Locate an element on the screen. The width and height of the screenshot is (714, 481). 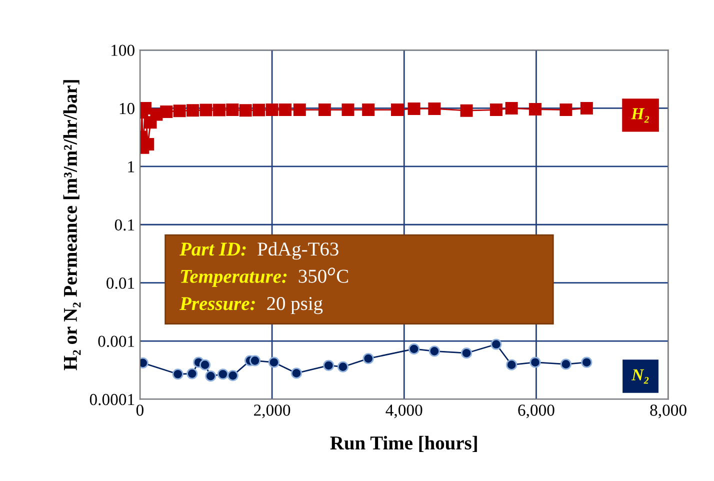
y-tick-label: 10 is located at coordinates (127, 108).